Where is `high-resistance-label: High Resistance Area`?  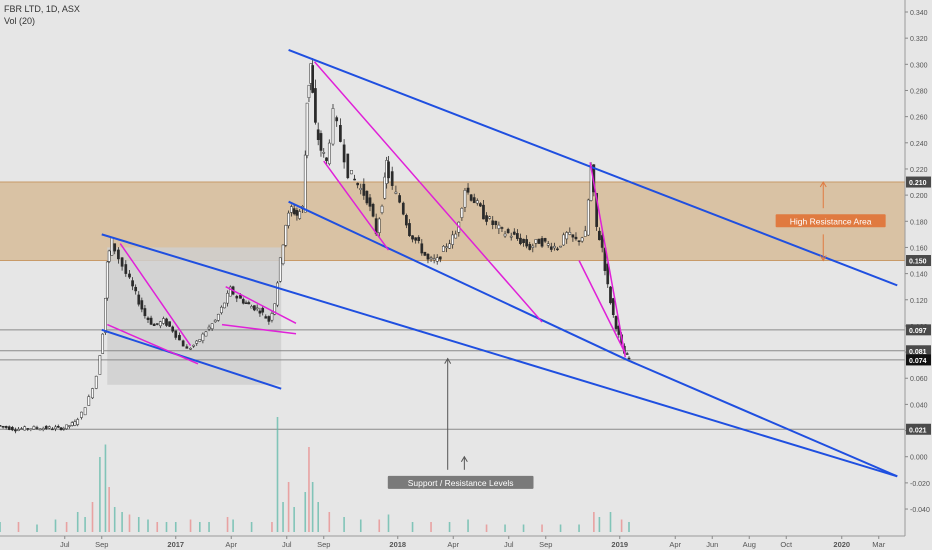
high-resistance-label: High Resistance Area is located at coordinates (830, 221).